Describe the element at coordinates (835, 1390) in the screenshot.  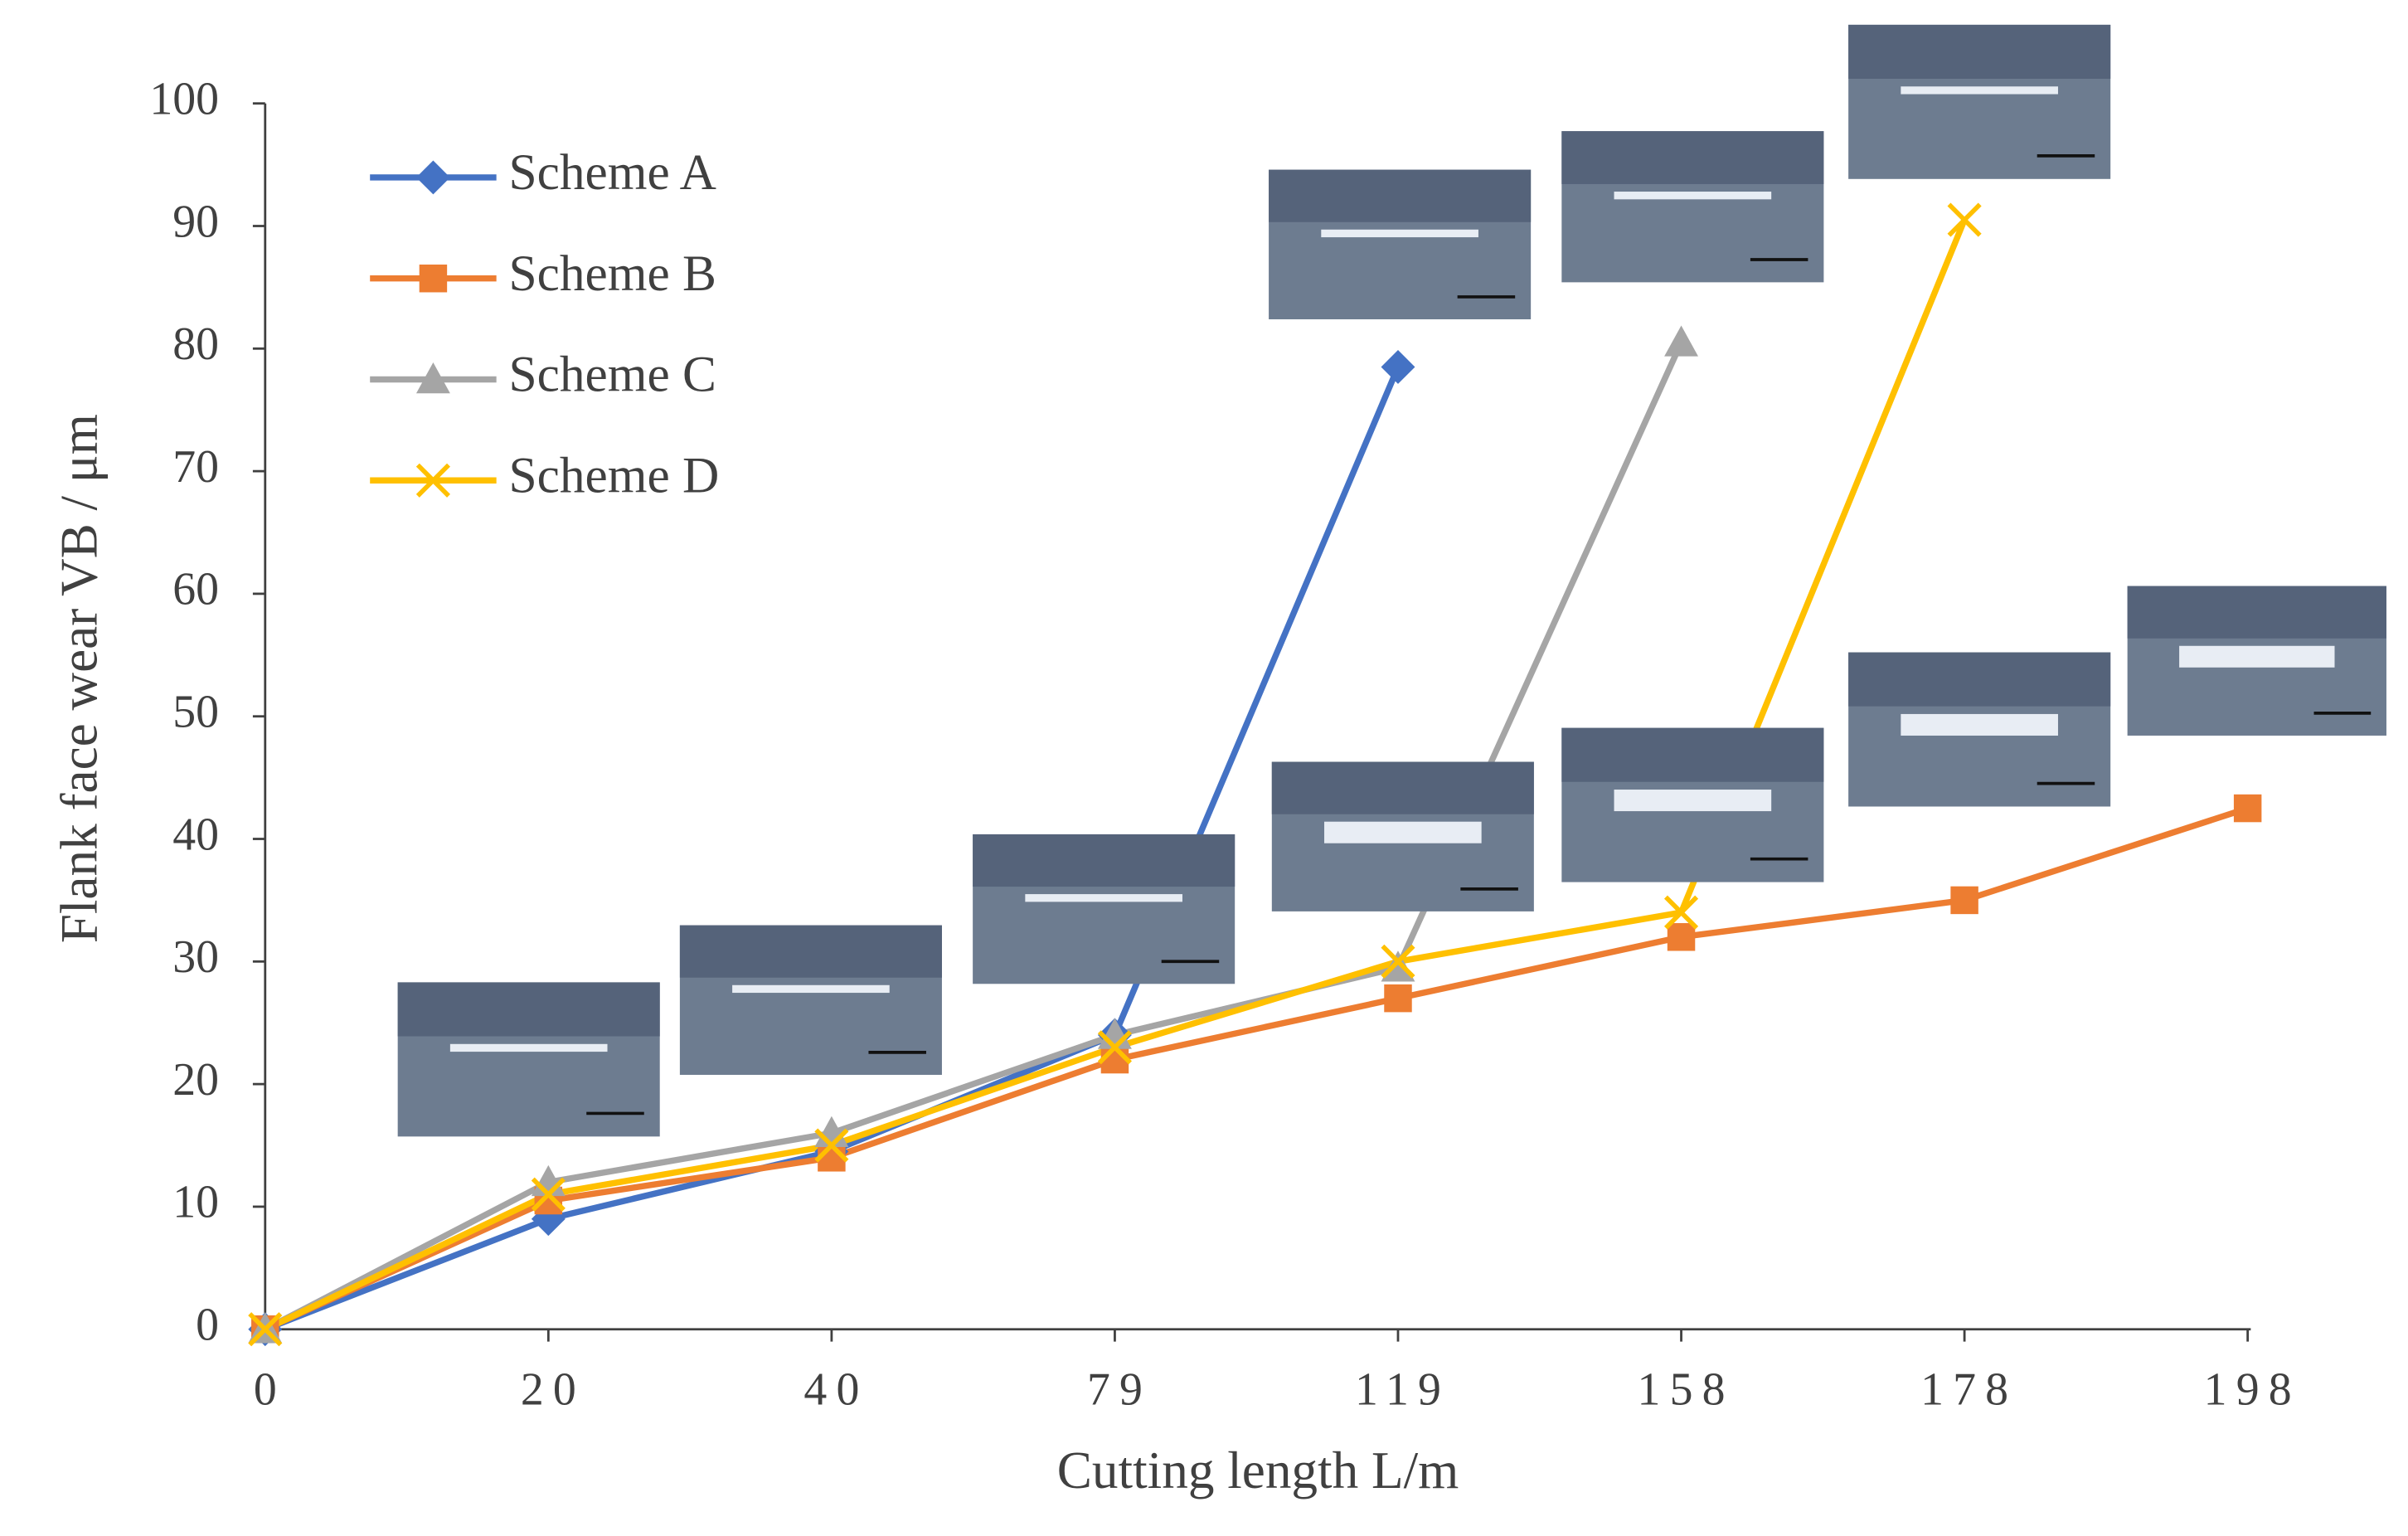
I see `x-tick-label: 40` at that location.